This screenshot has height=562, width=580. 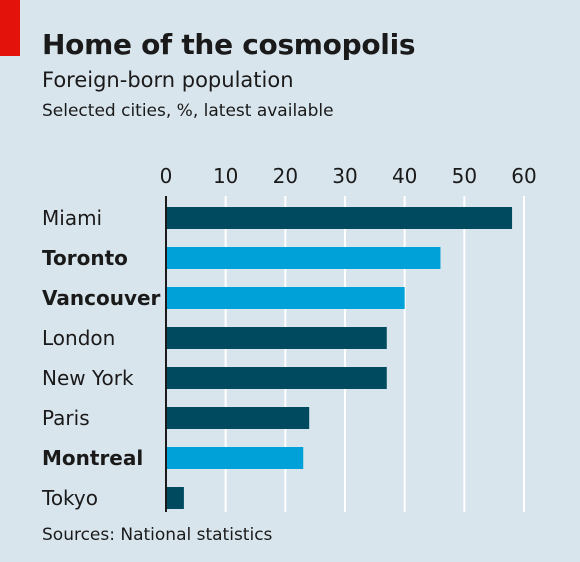 What do you see at coordinates (464, 176) in the screenshot?
I see `x-tick-label: 50` at bounding box center [464, 176].